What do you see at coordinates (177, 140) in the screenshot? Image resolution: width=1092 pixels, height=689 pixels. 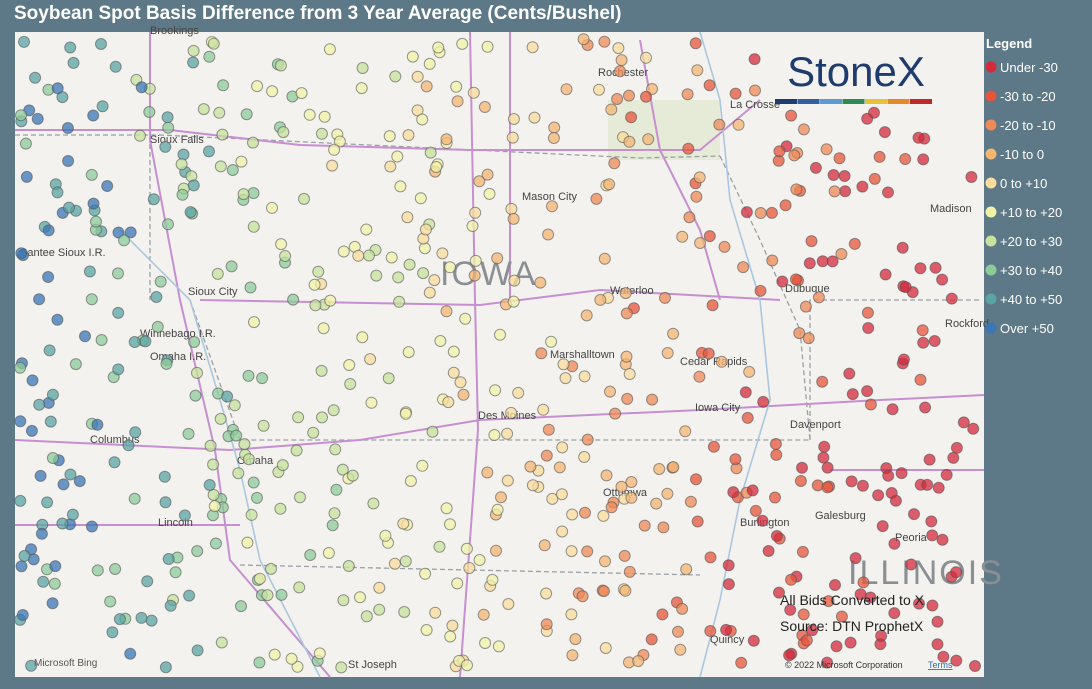 I see `place-label: Sioux Falls` at bounding box center [177, 140].